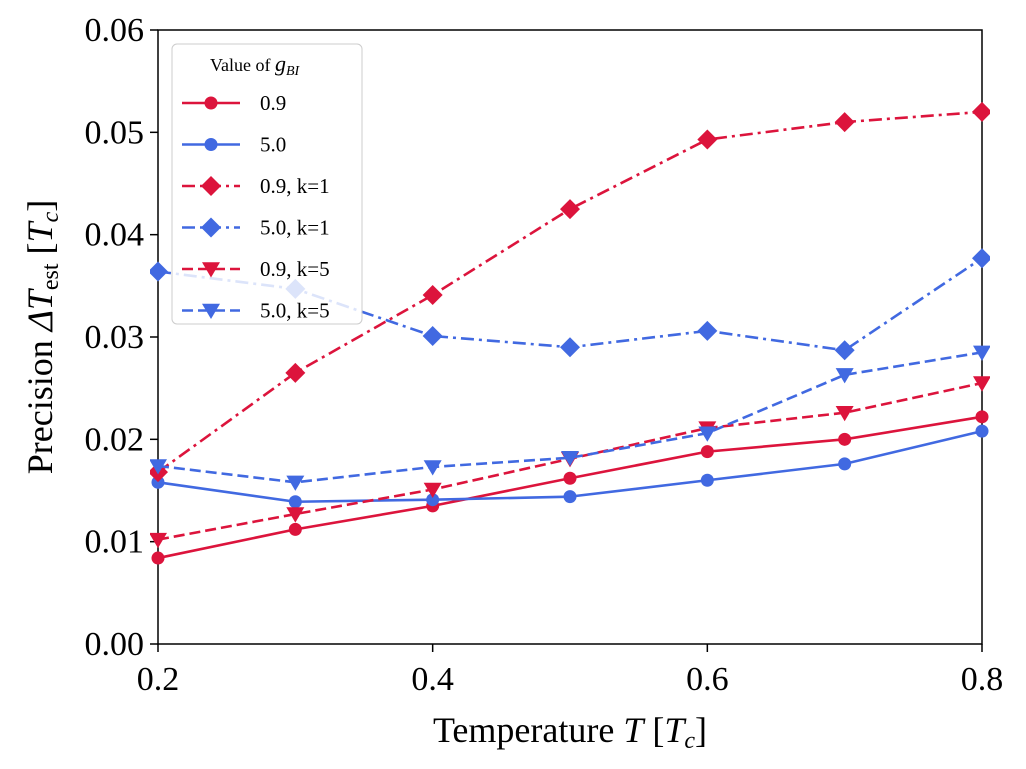 The image size is (1026, 769). Describe the element at coordinates (295, 186) in the screenshot. I see `legend-label: 0.9, k=1` at that location.